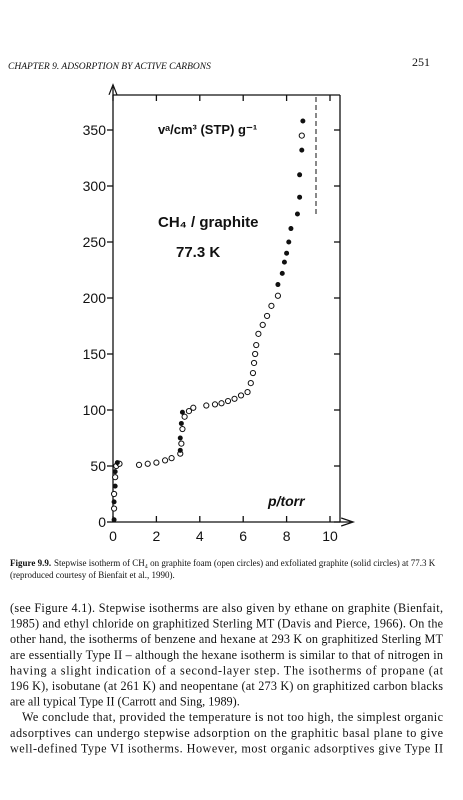 The image size is (463, 800). Describe the element at coordinates (95, 410) in the screenshot. I see `y-tick-label: 100` at that location.